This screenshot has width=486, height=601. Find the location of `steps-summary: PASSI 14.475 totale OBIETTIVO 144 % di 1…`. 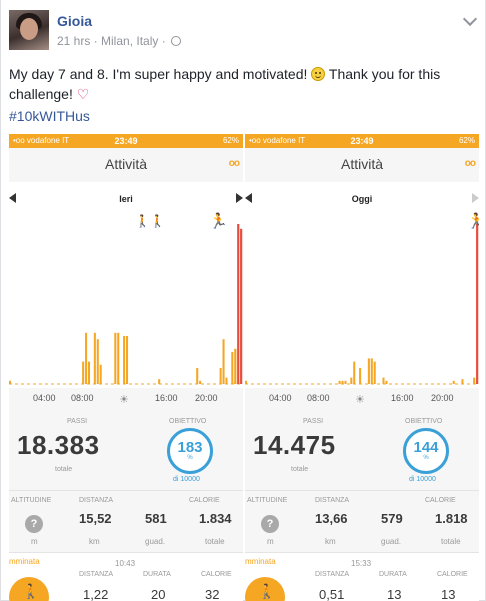

steps-summary: PASSI 14.475 totale OBIETTIVO 144 % di 1… is located at coordinates (362, 450).